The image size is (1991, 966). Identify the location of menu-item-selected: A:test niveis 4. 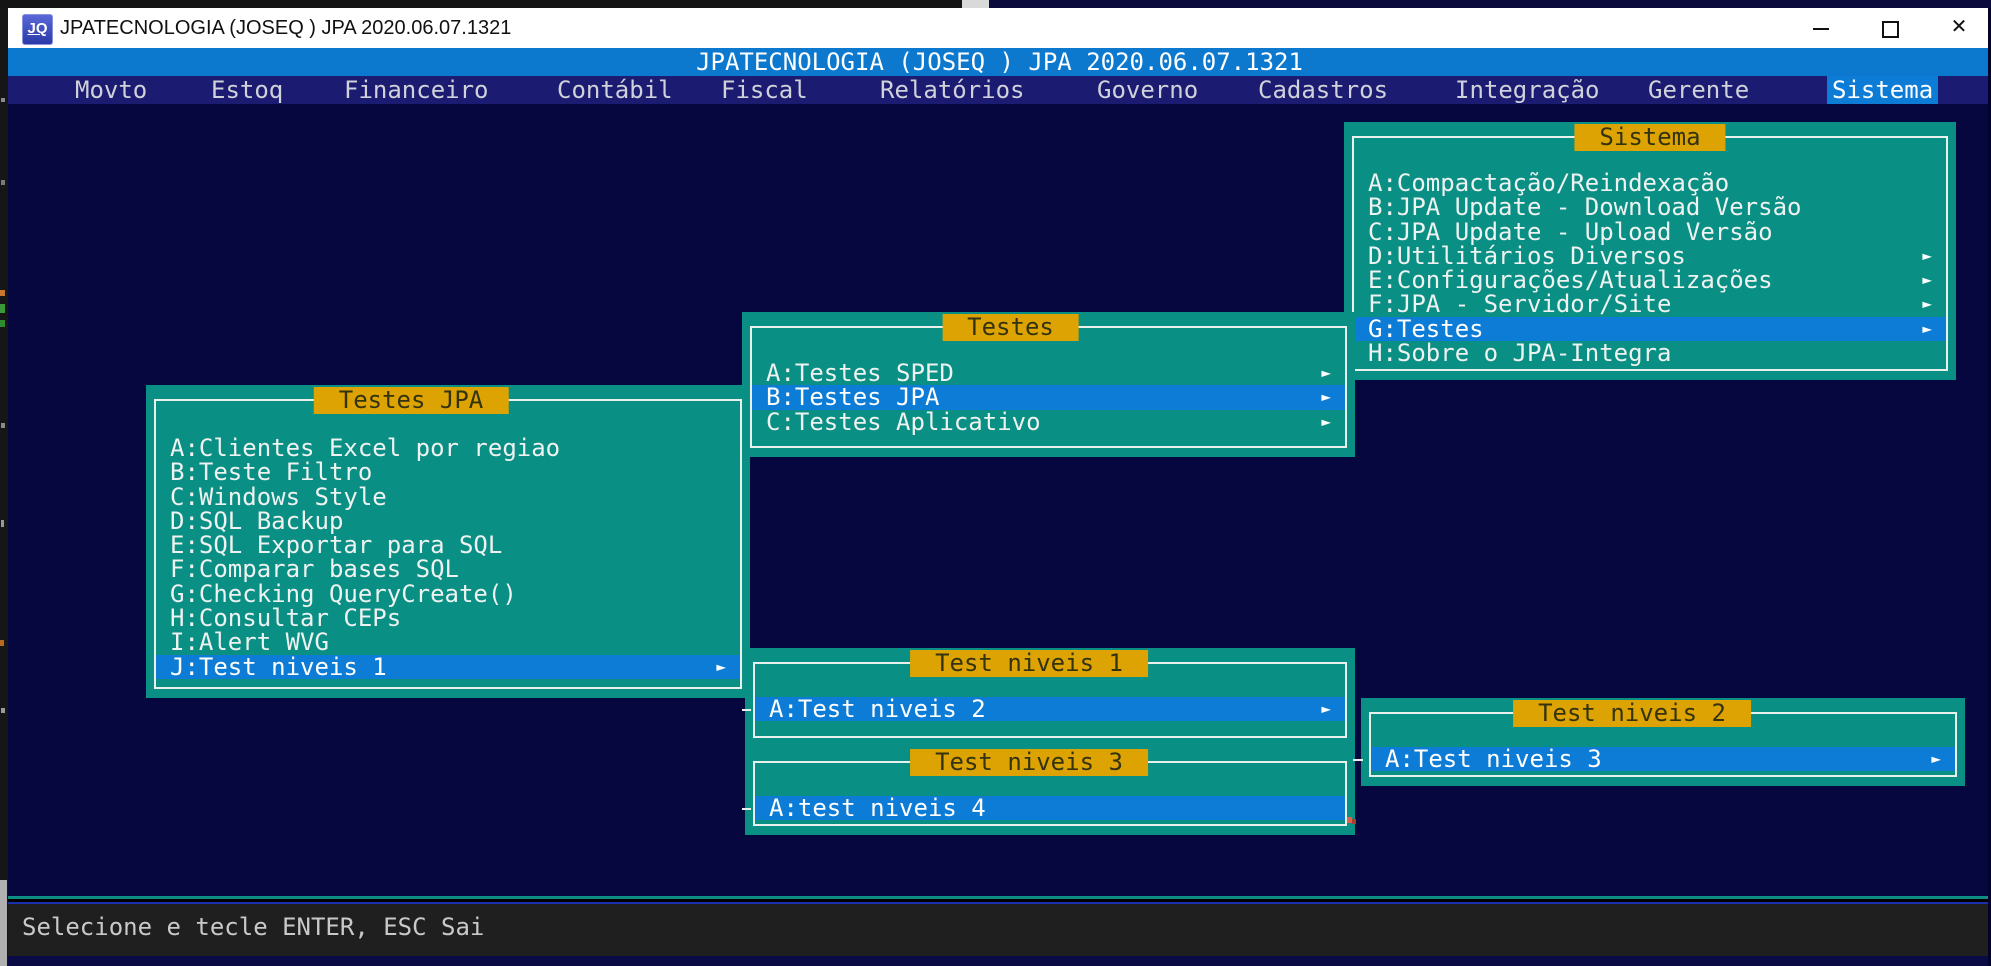
(1050, 808).